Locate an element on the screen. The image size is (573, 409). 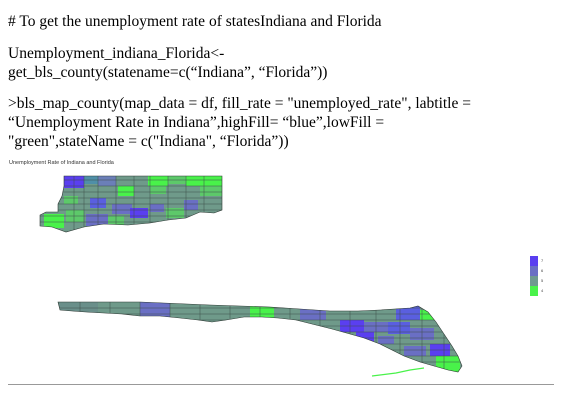
florida-map is located at coordinates (260, 337).